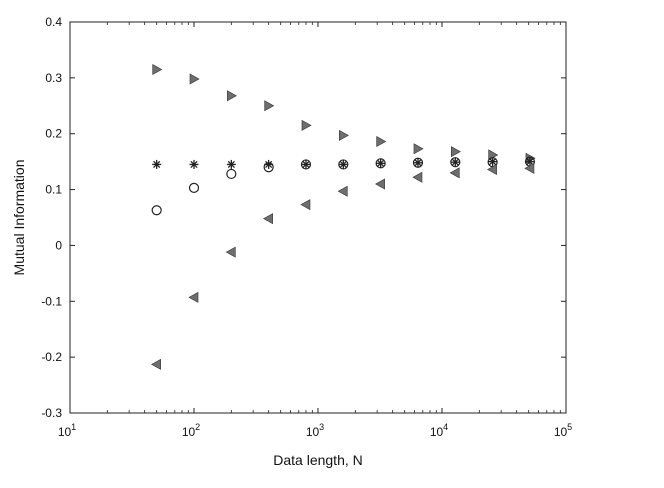 This screenshot has width=664, height=488. I want to click on x-axis-label: Data length, N, so click(318, 460).